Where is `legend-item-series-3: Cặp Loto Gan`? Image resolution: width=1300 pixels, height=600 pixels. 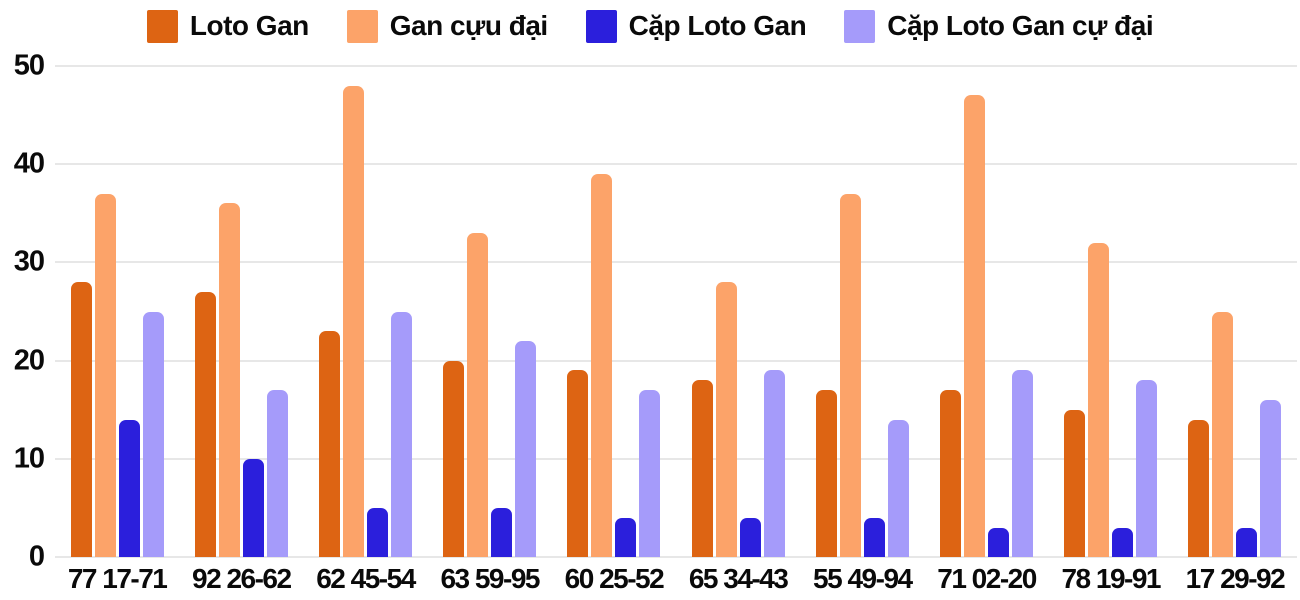 legend-item-series-3: Cặp Loto Gan is located at coordinates (696, 26).